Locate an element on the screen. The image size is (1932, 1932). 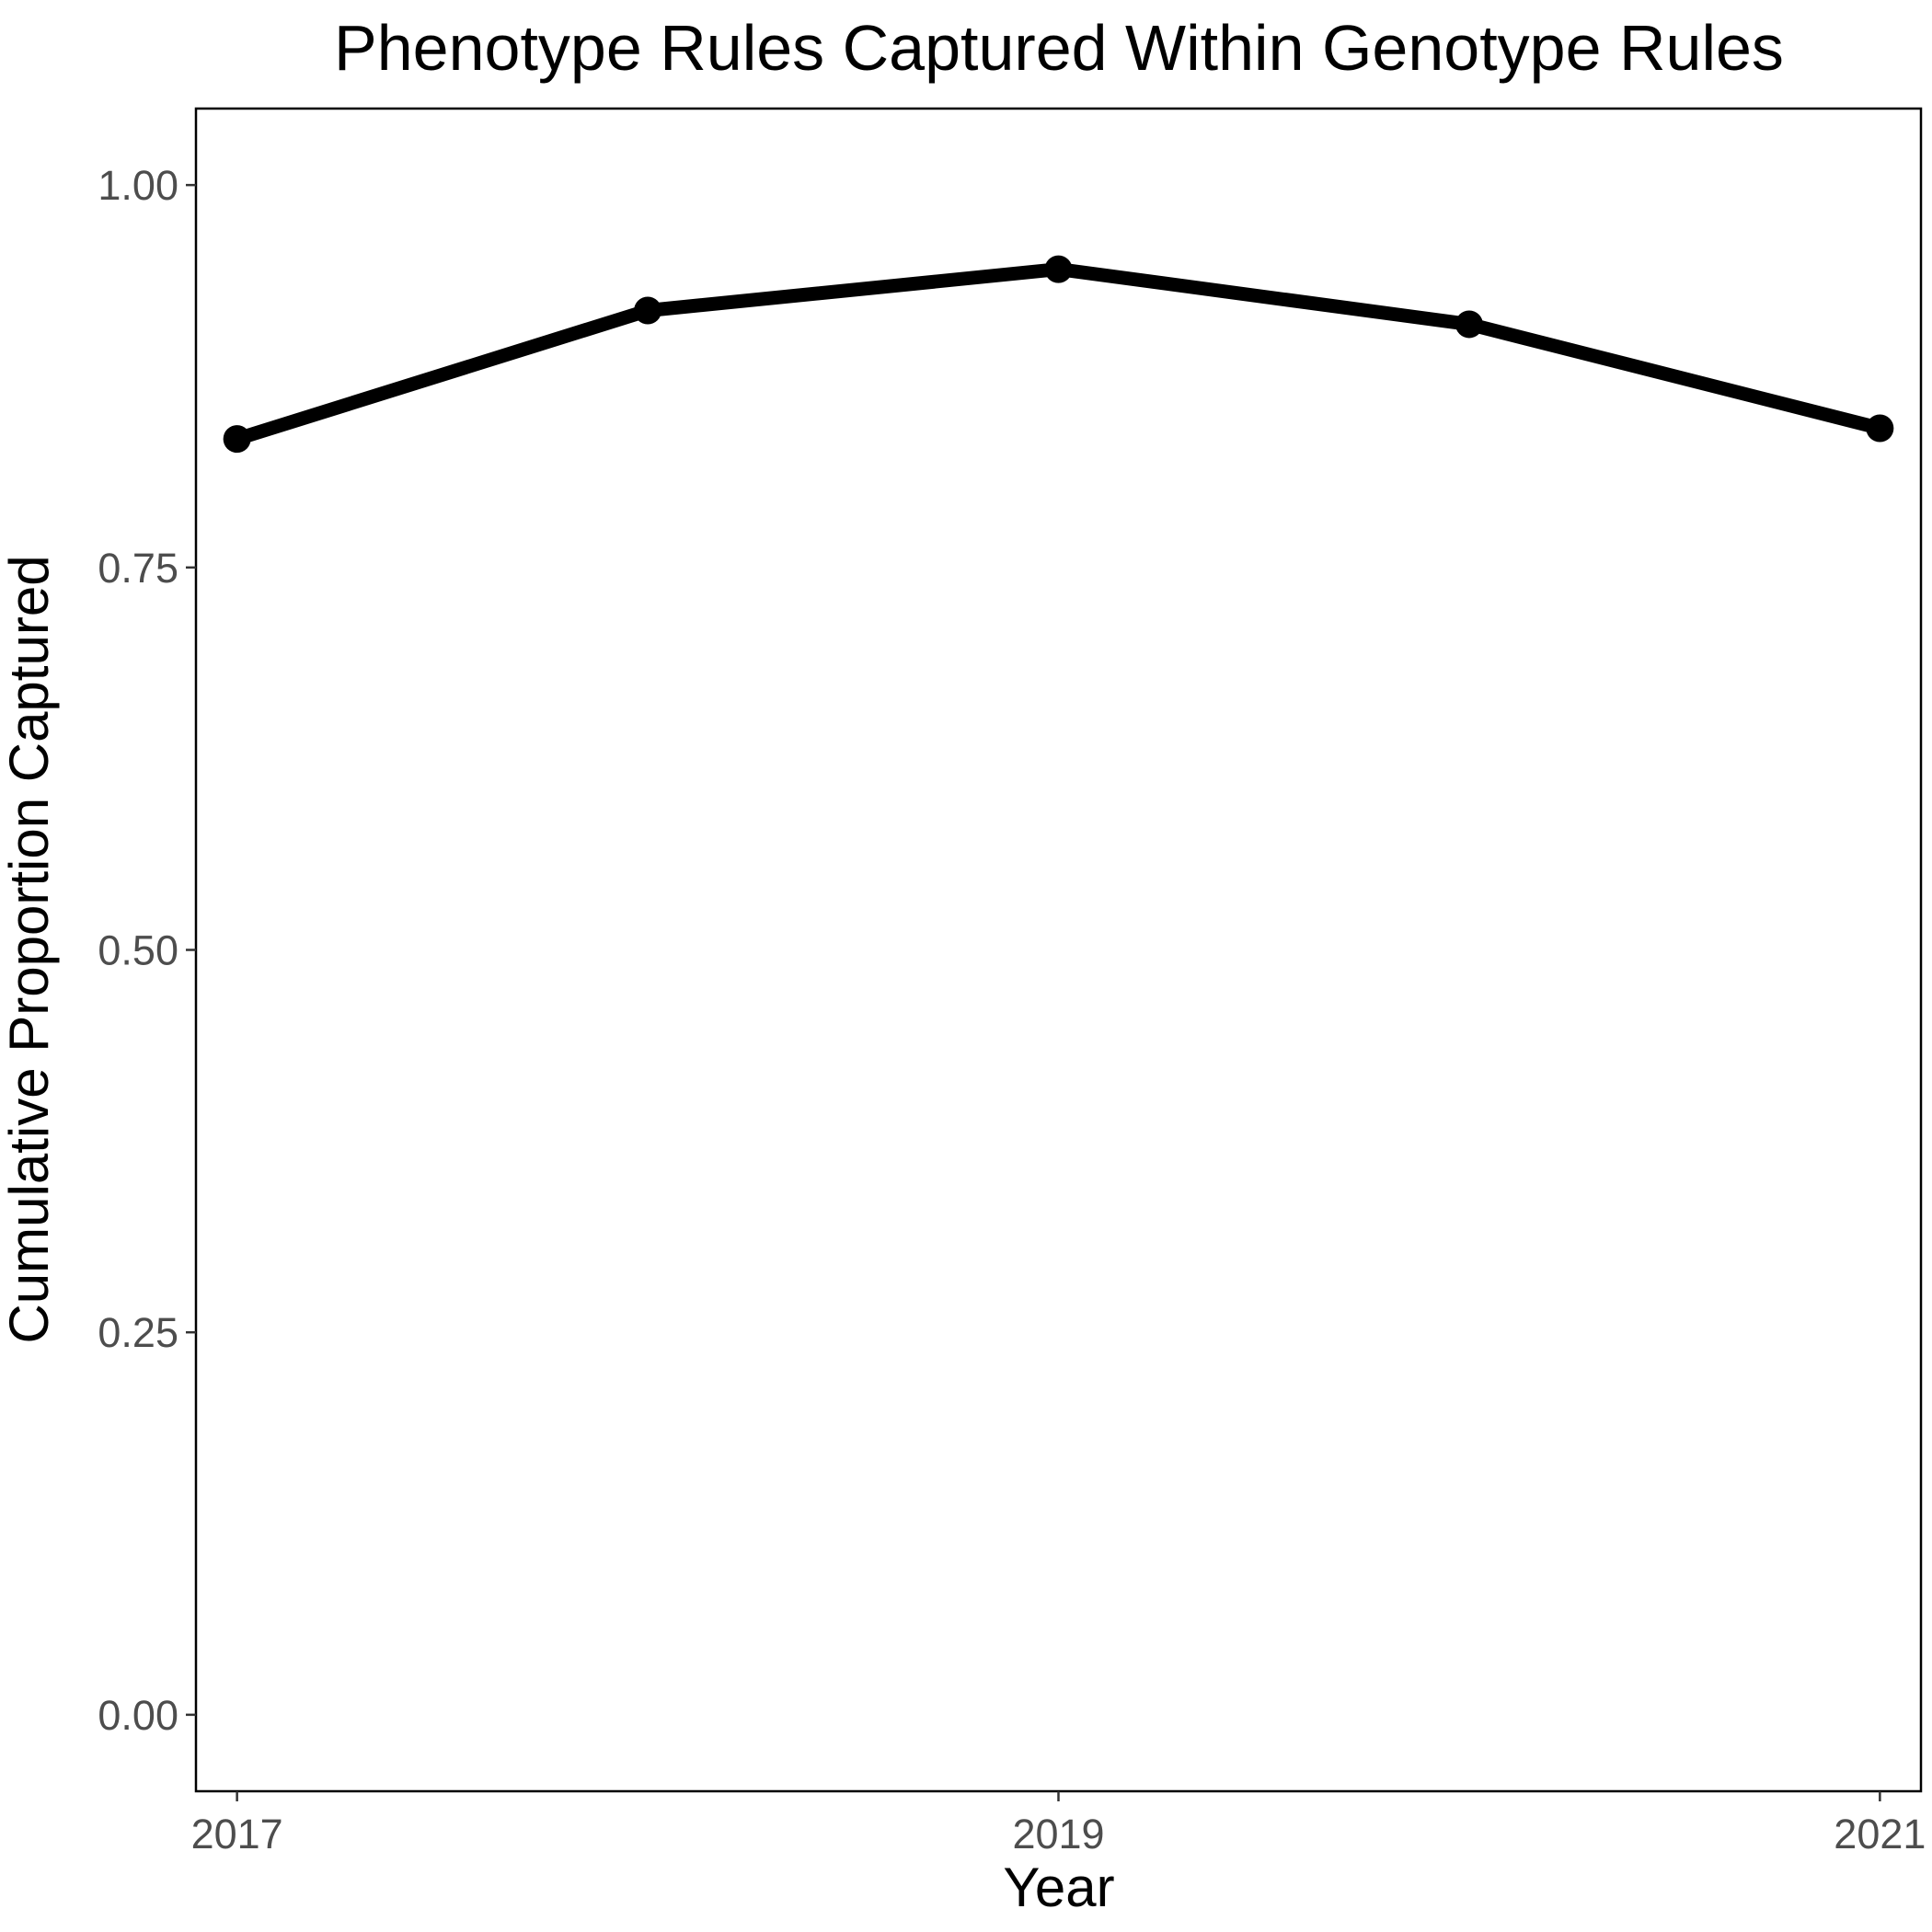
x-tick-label: 2021 is located at coordinates (1880, 1834).